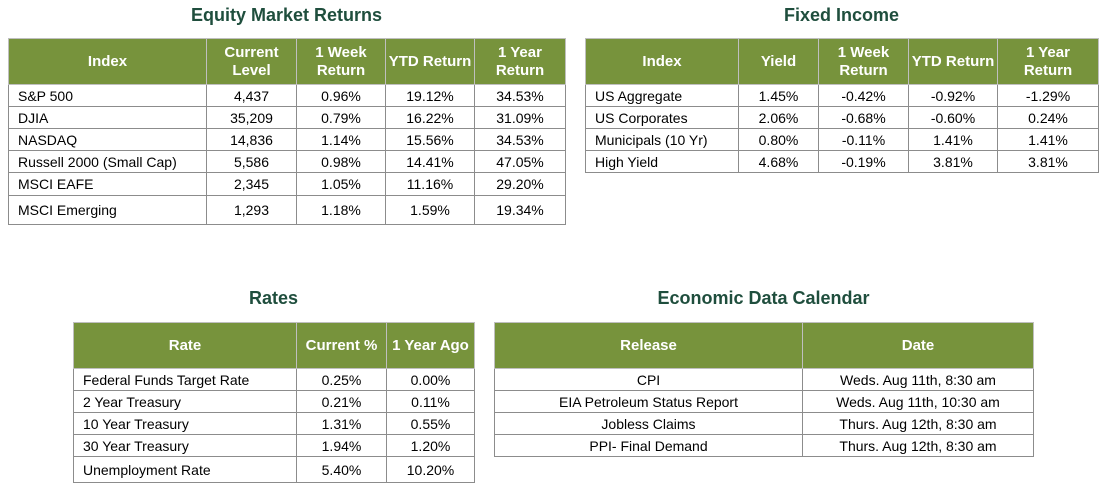 This screenshot has height=487, width=1106. What do you see at coordinates (918, 423) in the screenshot?
I see `calendar-cell-date: Thurs. Aug 12th, 8:30 am` at bounding box center [918, 423].